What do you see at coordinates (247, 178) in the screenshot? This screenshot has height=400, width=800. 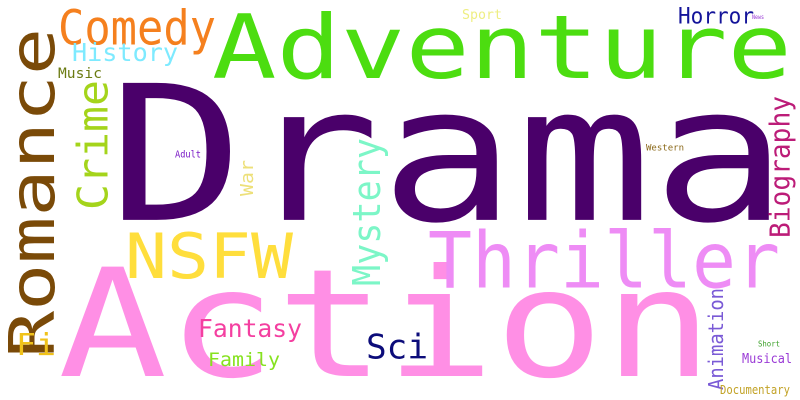 I see `word-war: War` at bounding box center [247, 178].